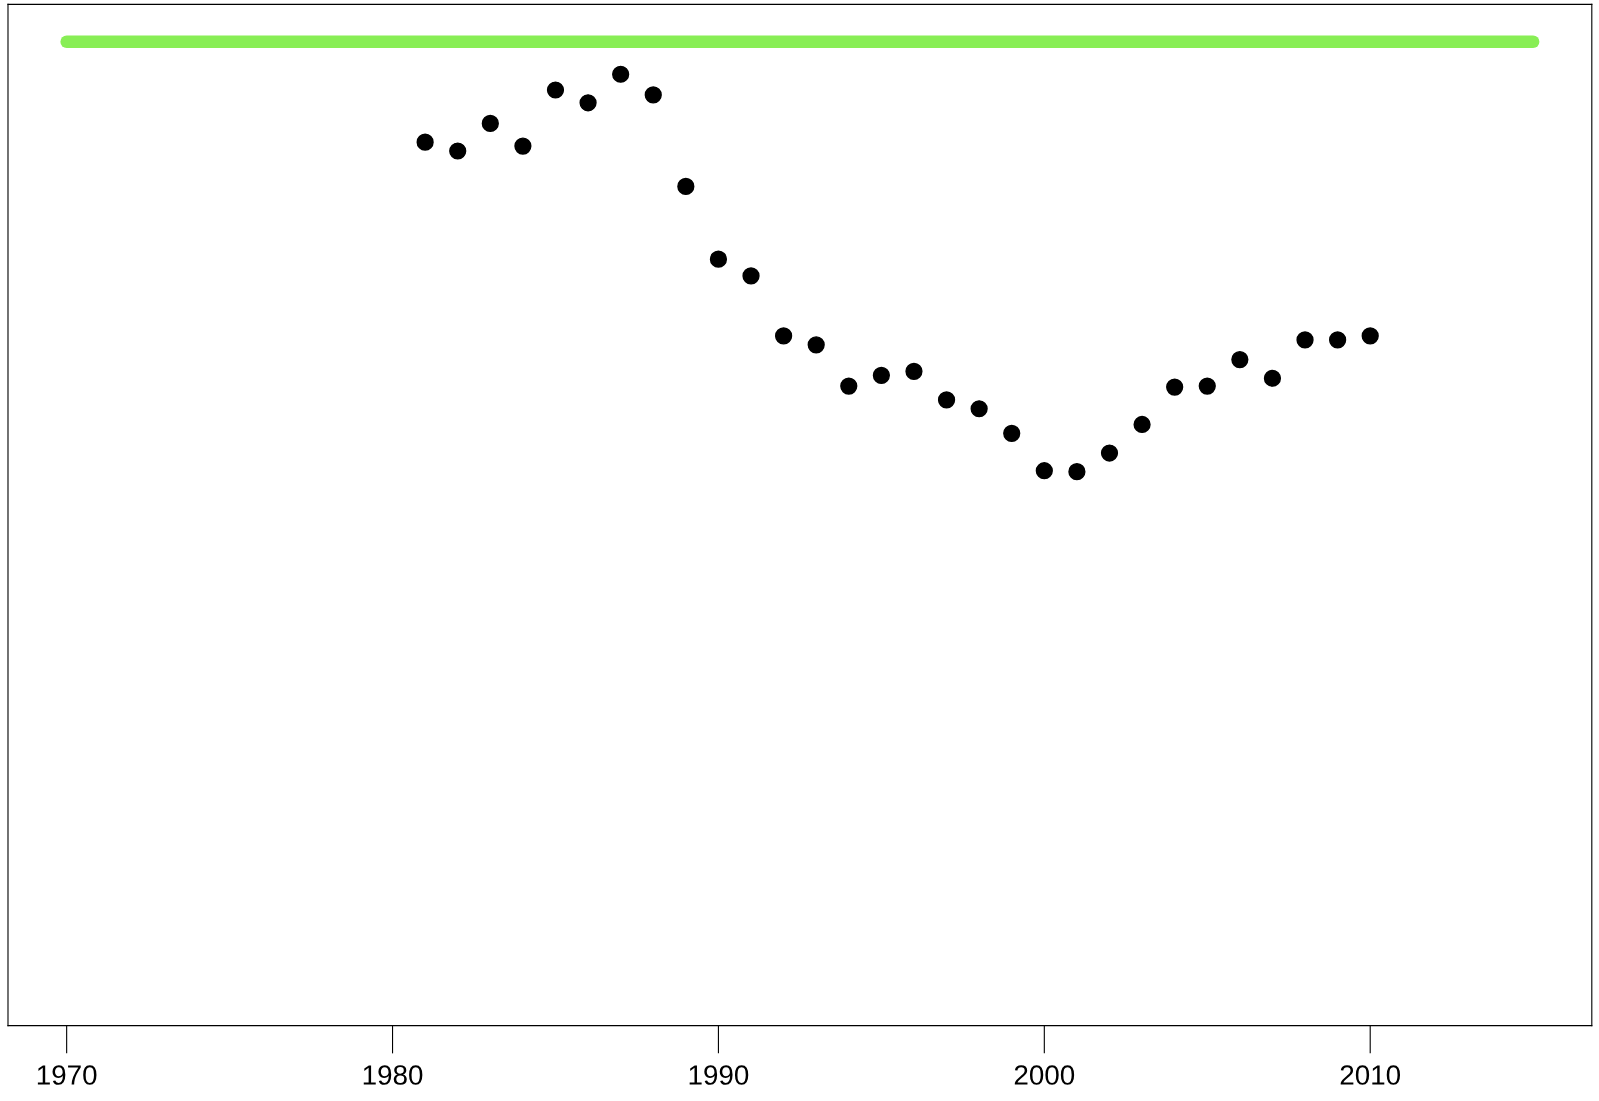 This screenshot has height=1101, width=1599. What do you see at coordinates (1370, 1075) in the screenshot?
I see `x-tick-label: 2010` at bounding box center [1370, 1075].